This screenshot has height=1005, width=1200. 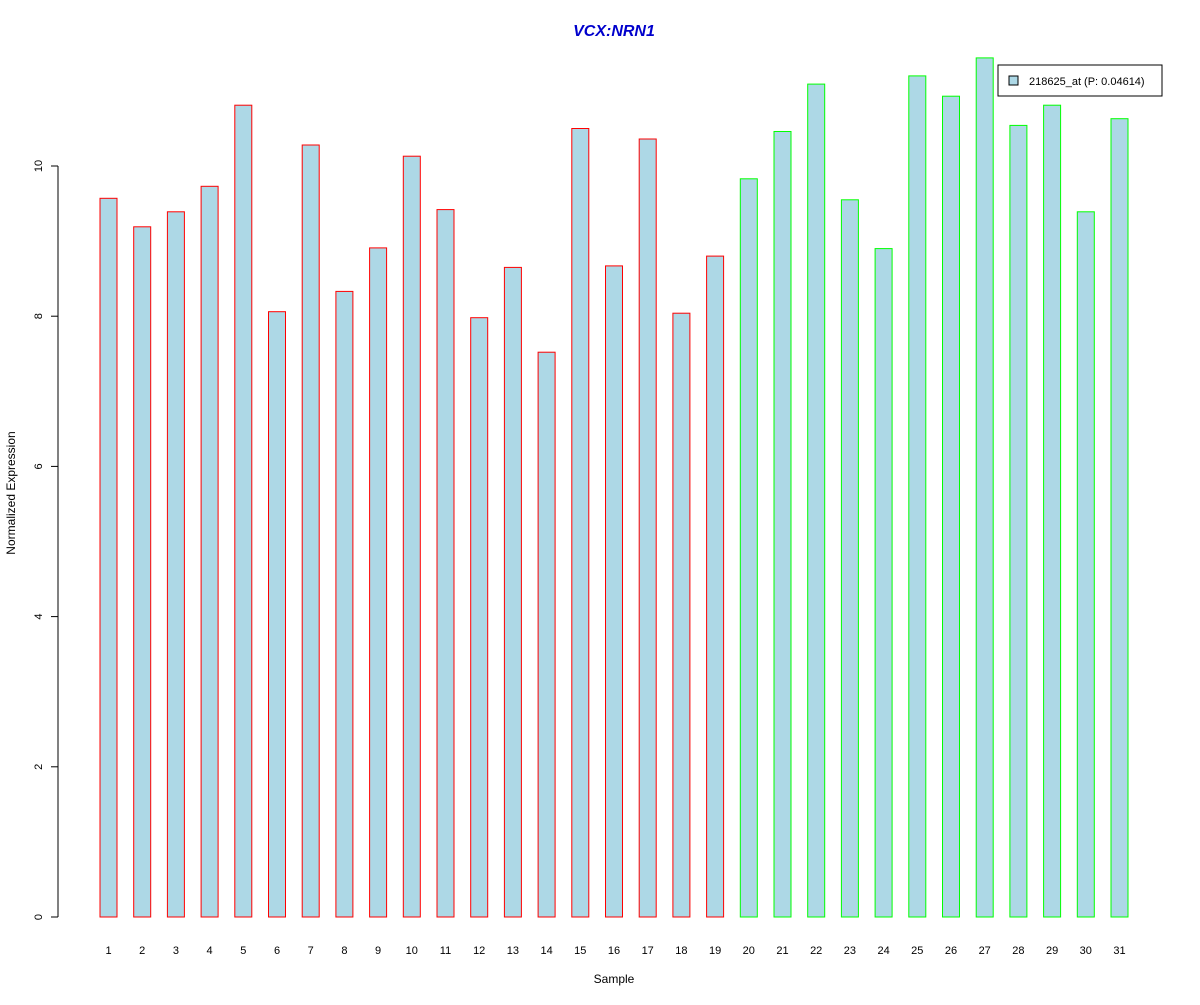 What do you see at coordinates (951, 951) in the screenshot?
I see `x-axis-tick-label: 26` at bounding box center [951, 951].